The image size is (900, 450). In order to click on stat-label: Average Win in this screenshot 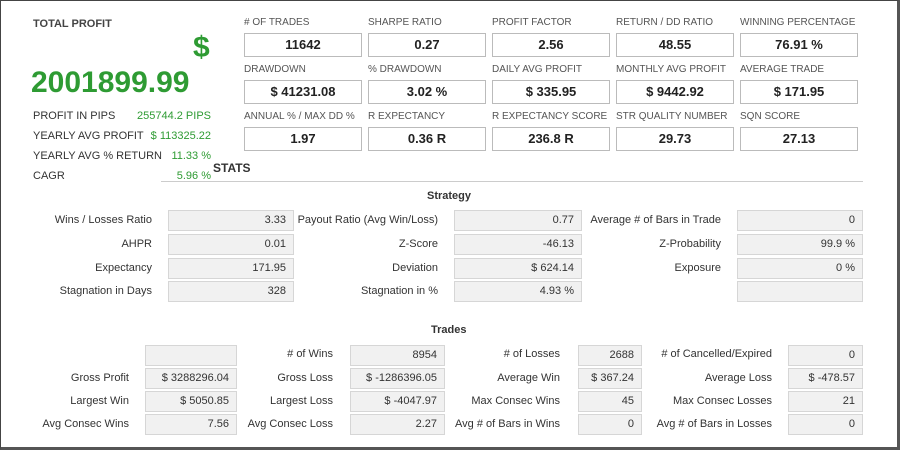, I will do `click(528, 378)`.